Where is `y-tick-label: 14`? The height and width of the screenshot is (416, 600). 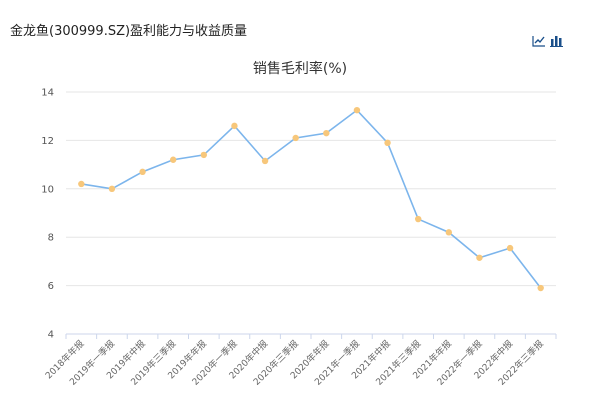
y-tick-label: 14 is located at coordinates (47, 93).